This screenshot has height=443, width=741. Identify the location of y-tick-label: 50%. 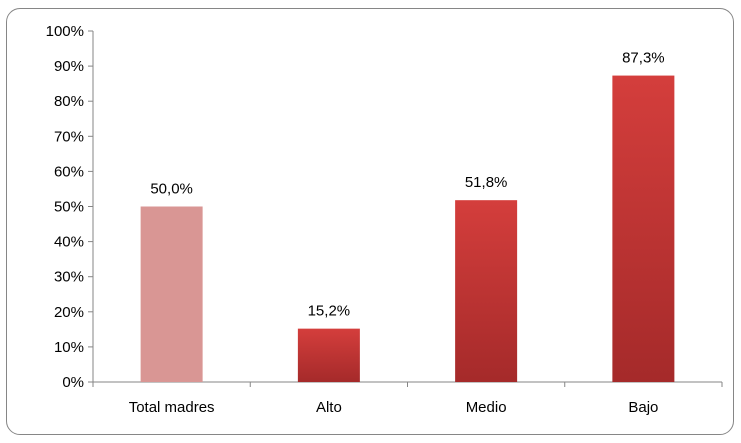
(69, 207).